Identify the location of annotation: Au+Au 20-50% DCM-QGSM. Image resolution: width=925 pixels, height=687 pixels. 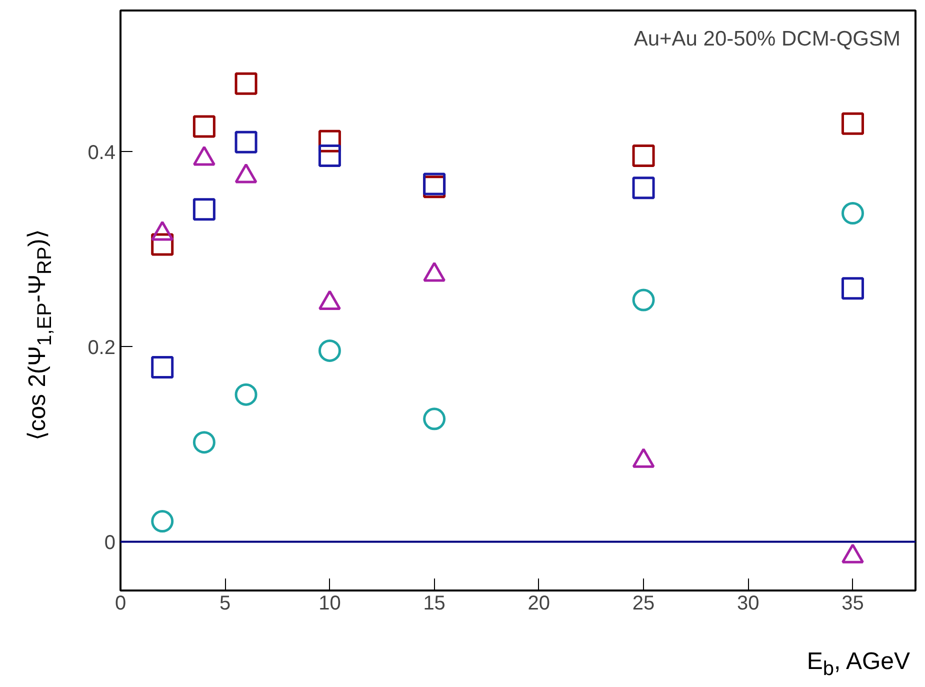
(767, 39).